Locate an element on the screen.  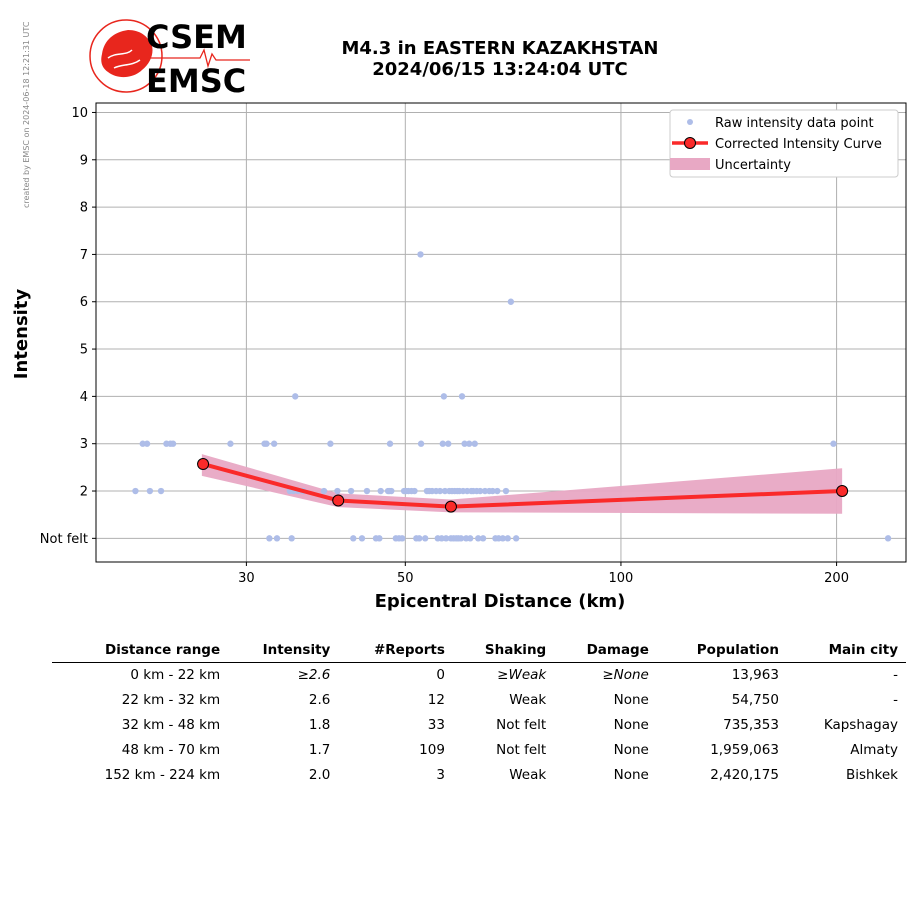
legend-raw-label: Raw intensity data point is located at coordinates (794, 123).